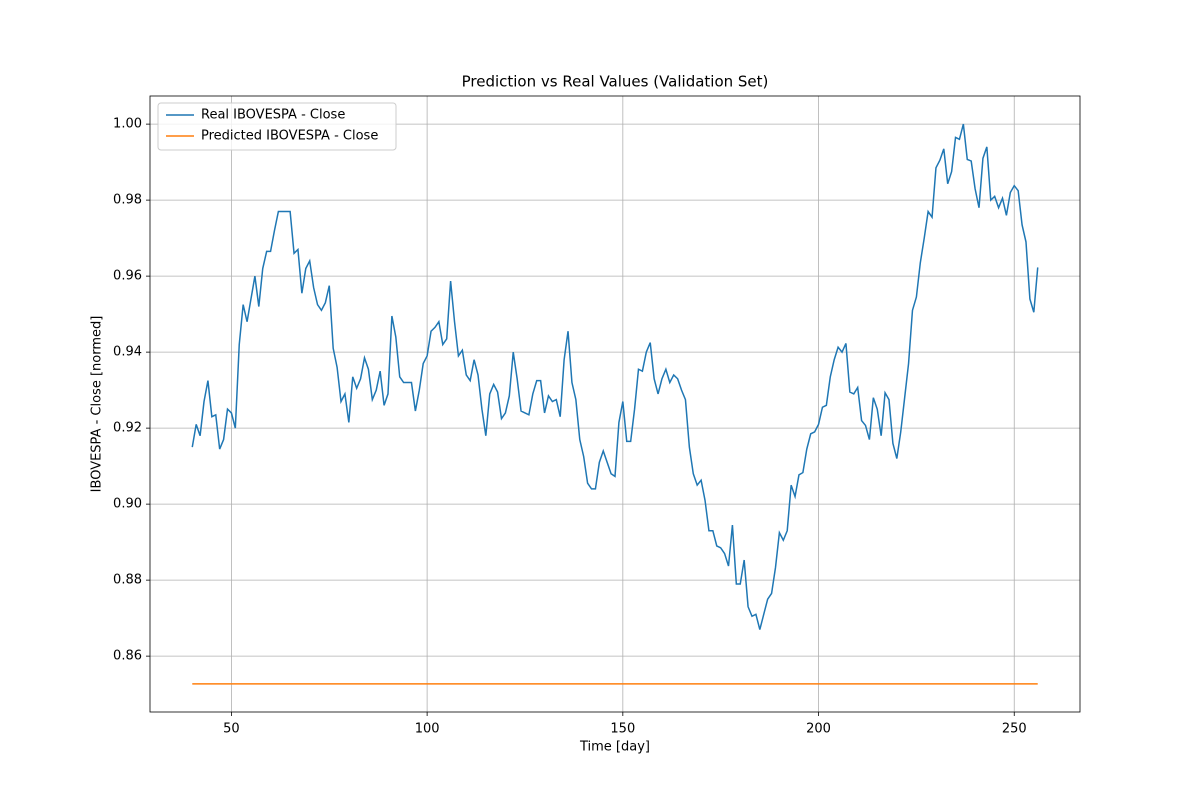 This screenshot has width=1200, height=800. I want to click on y-axis-label: IBOVESPA - Close [normed], so click(97, 404).